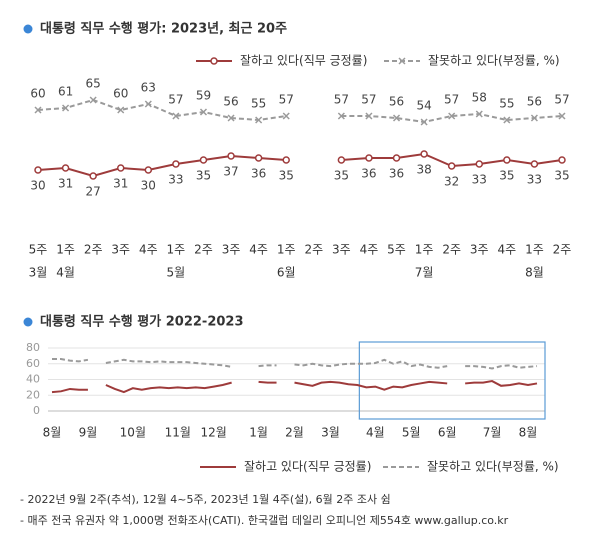 The height and width of the screenshot is (545, 594). I want to click on x-tick-label: 1월, so click(258, 433).